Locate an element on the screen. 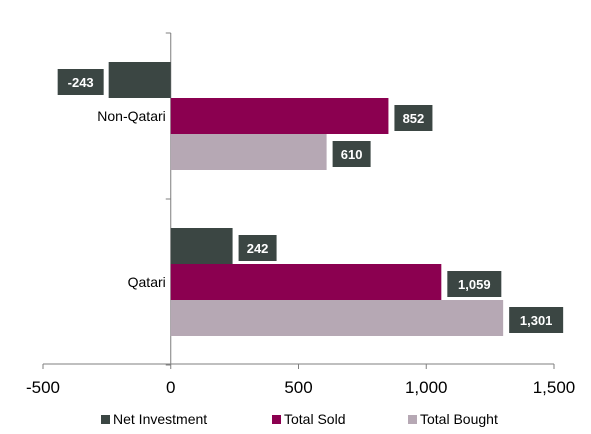 This screenshot has height=434, width=591. data-label-net-investment-qatari: 242 is located at coordinates (257, 248).